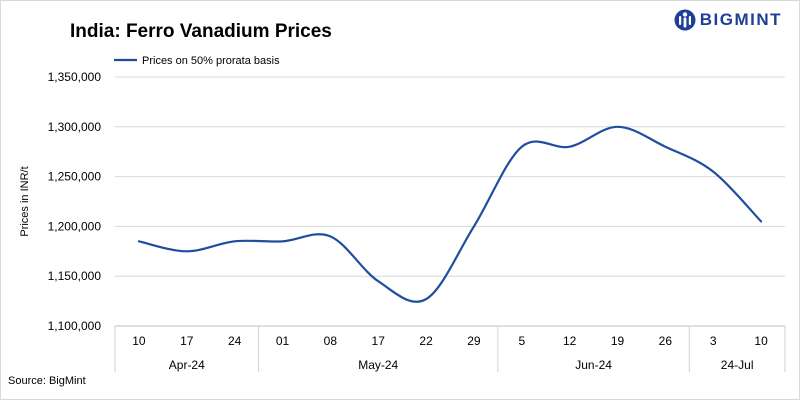  I want to click on x-group-label: May-24, so click(378, 365).